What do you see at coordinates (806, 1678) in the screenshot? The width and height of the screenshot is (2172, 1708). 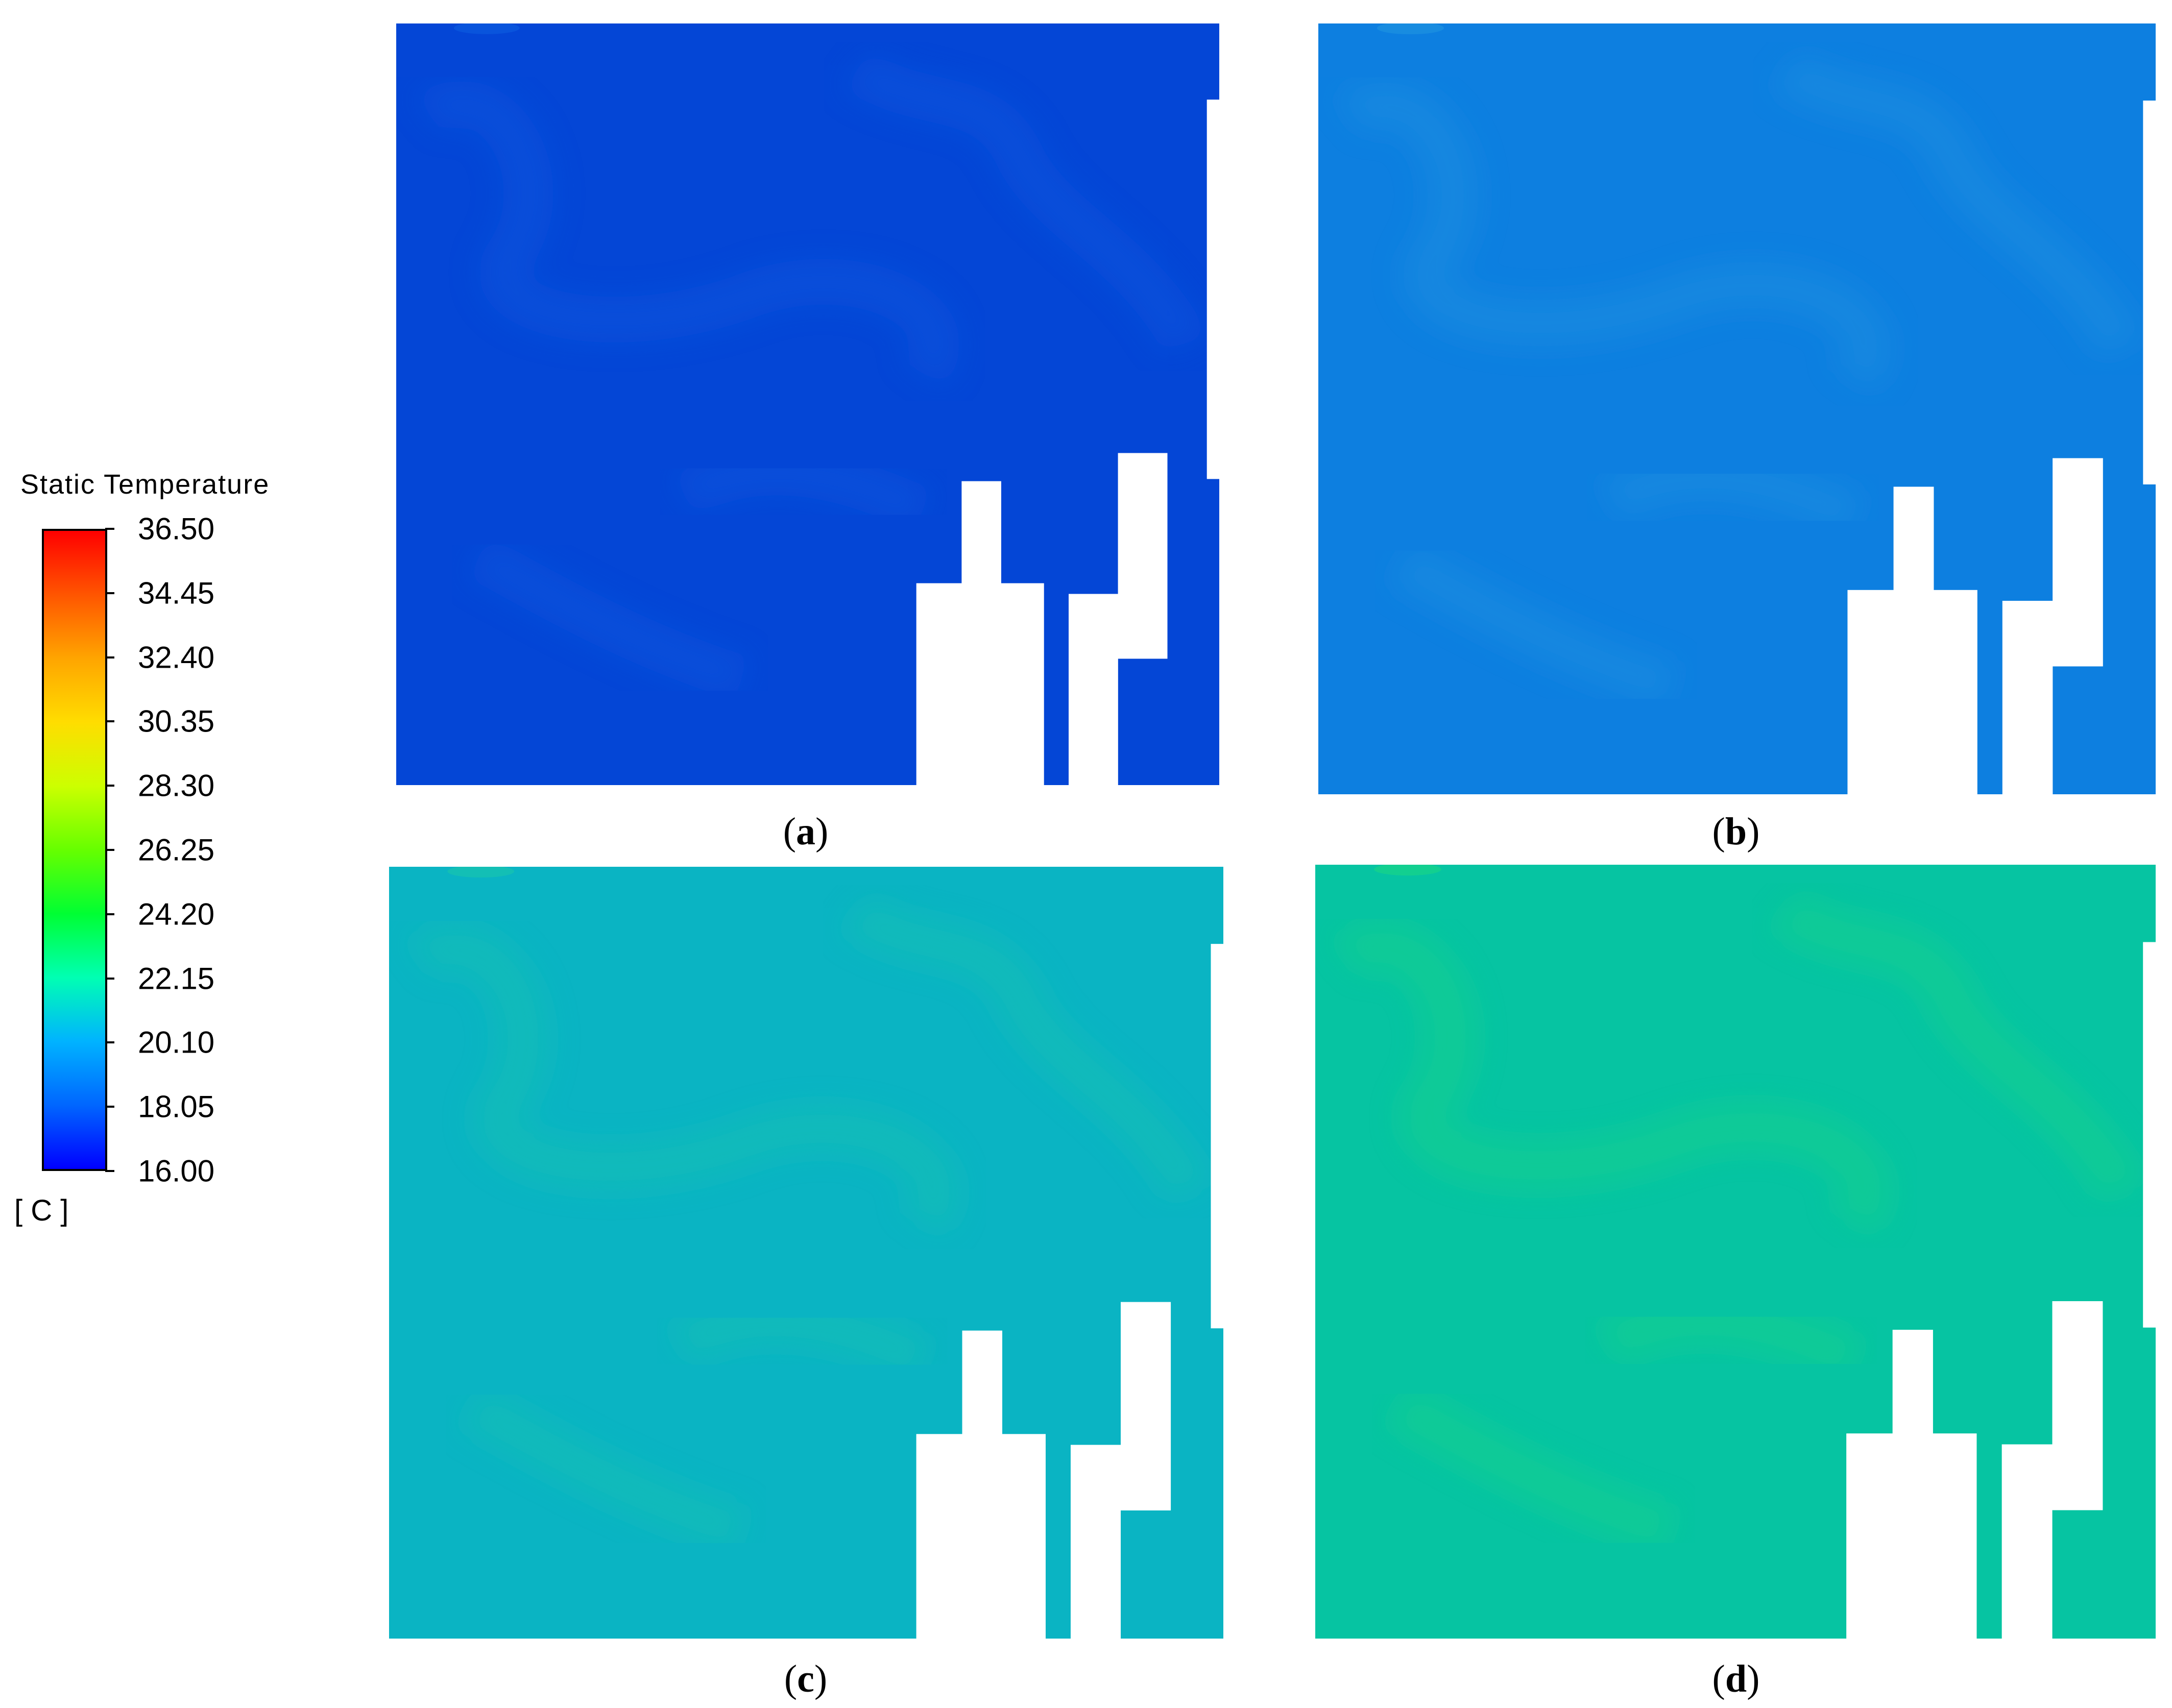 I see `caption-c: (c)` at bounding box center [806, 1678].